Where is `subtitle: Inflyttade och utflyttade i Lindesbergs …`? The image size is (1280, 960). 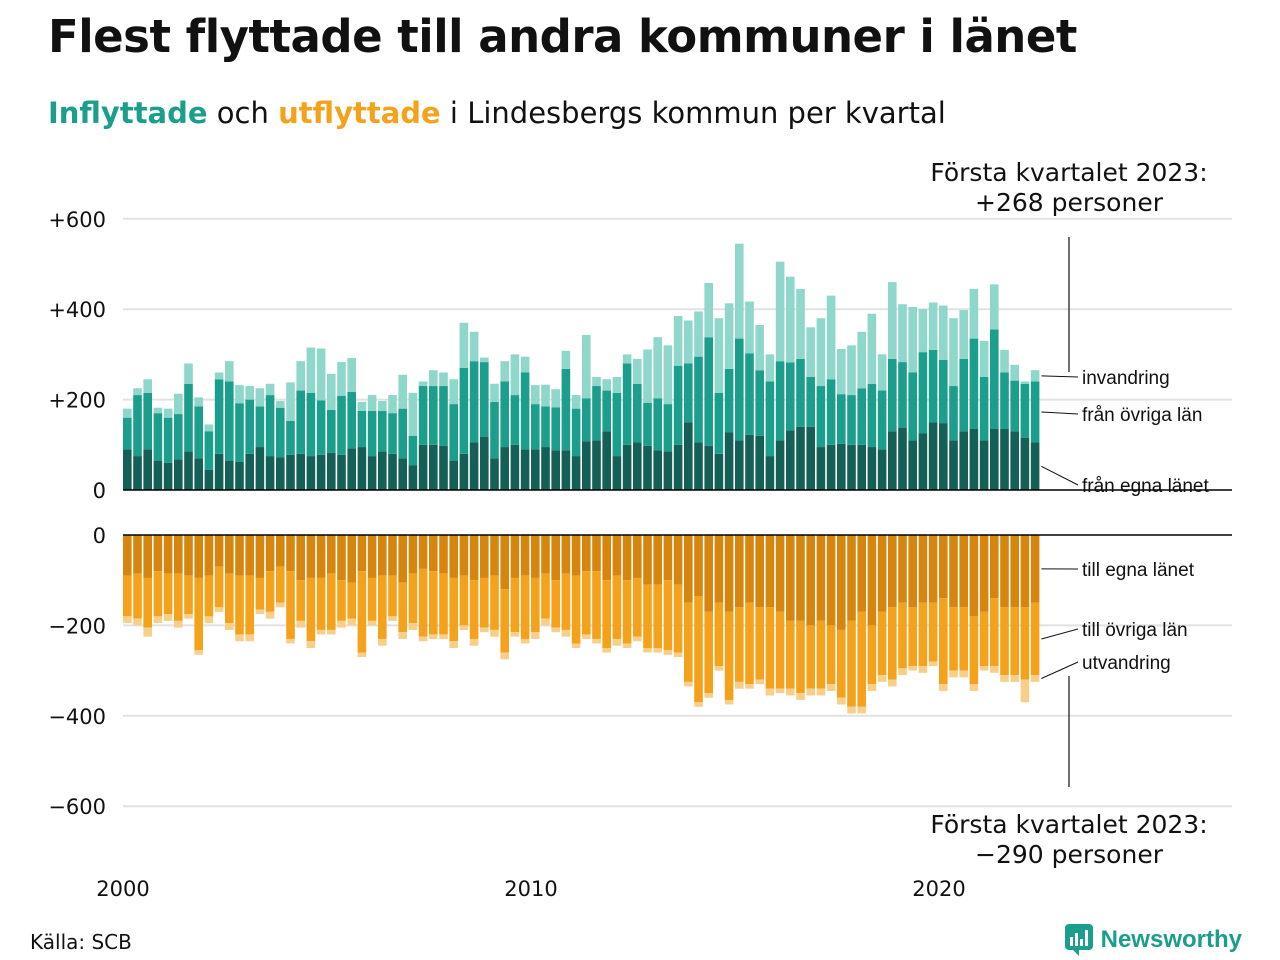
subtitle: Inflyttade och utflyttade i Lindesbergs … is located at coordinates (497, 113).